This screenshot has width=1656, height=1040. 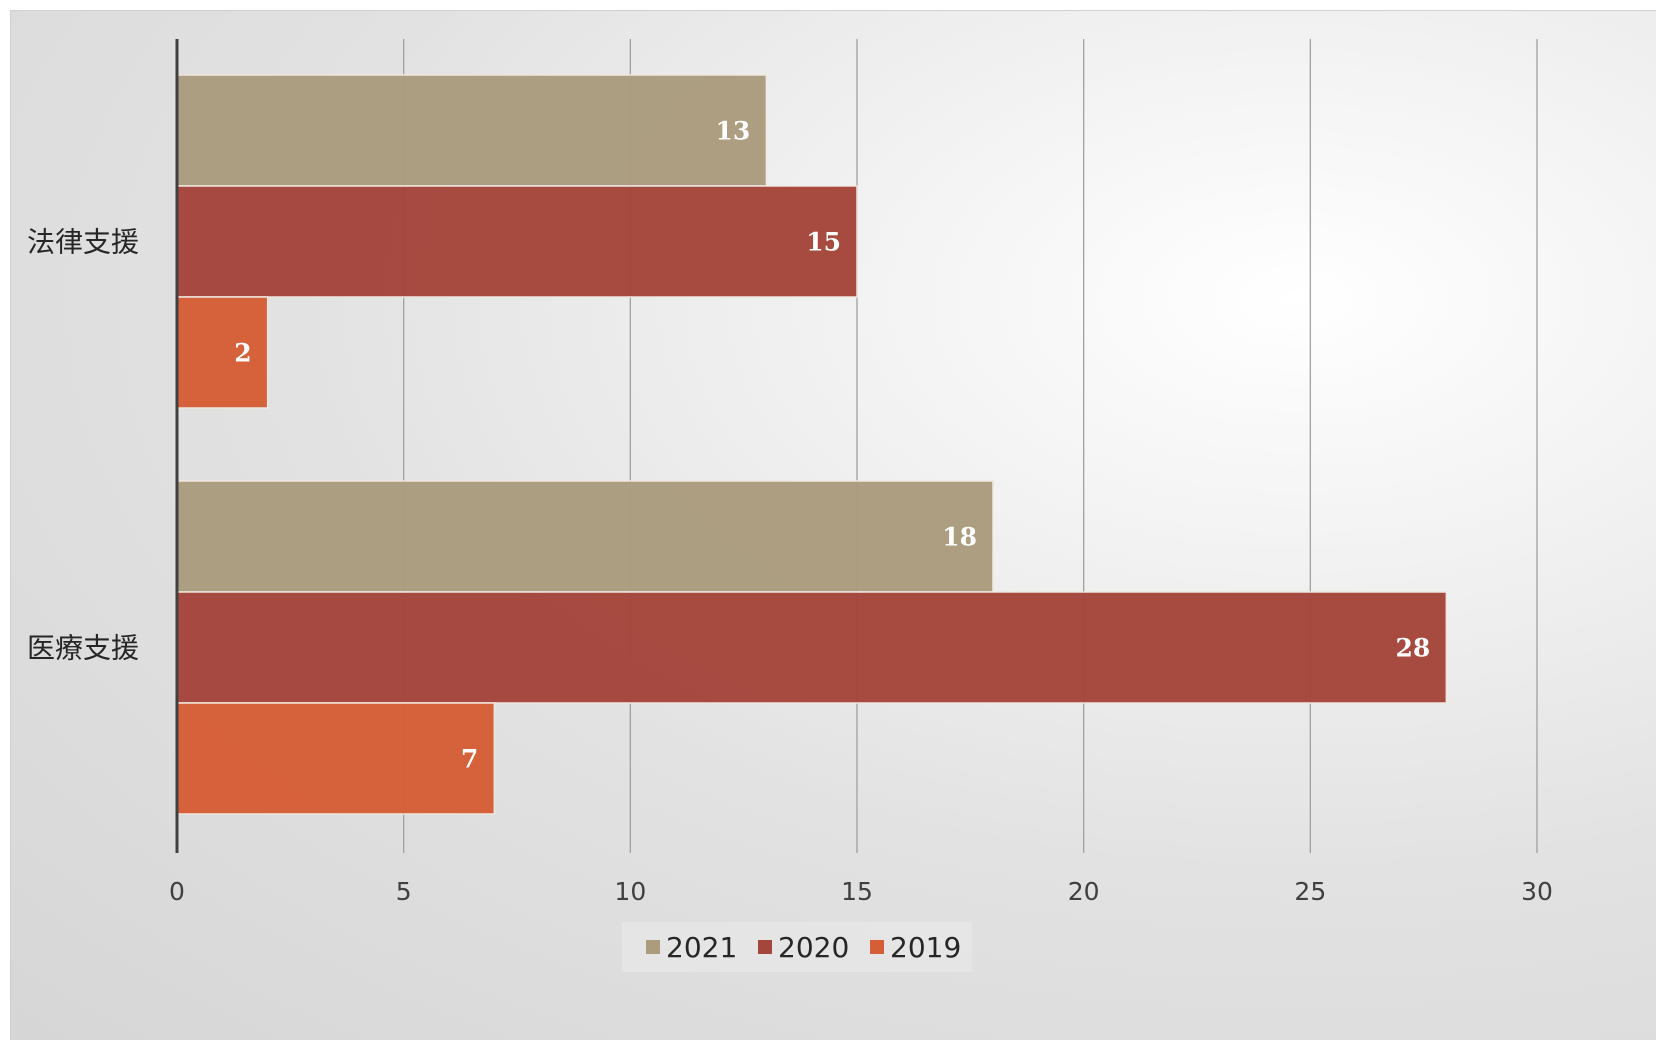 I want to click on tick-label-30: 30, so click(x=1537, y=891).